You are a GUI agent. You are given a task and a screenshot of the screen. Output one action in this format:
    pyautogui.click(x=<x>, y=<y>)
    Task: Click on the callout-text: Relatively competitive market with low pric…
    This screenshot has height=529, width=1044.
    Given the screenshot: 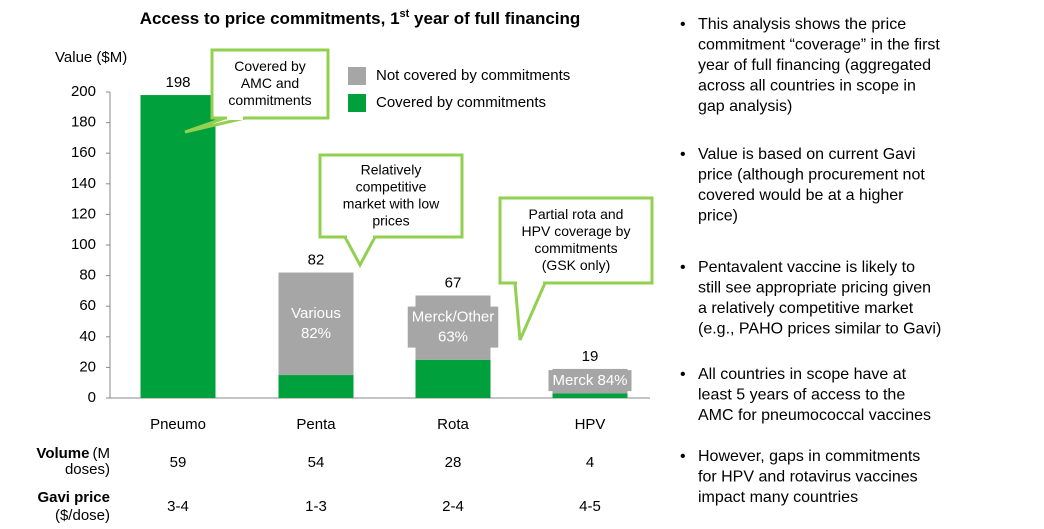 What is the action you would take?
    pyautogui.click(x=391, y=194)
    